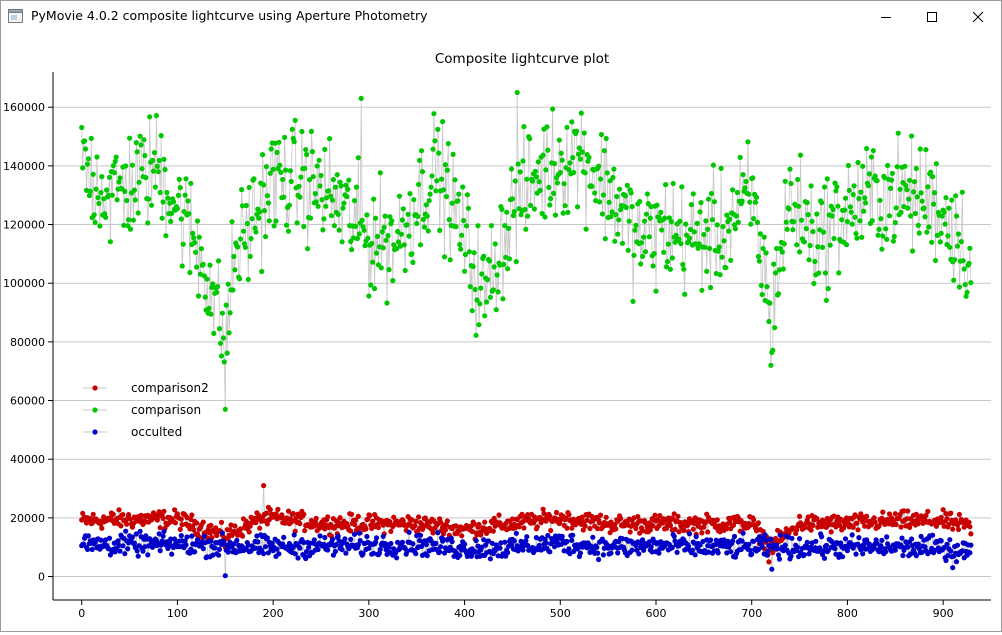 This screenshot has height=635, width=1002. I want to click on minimize-button, so click(886, 16).